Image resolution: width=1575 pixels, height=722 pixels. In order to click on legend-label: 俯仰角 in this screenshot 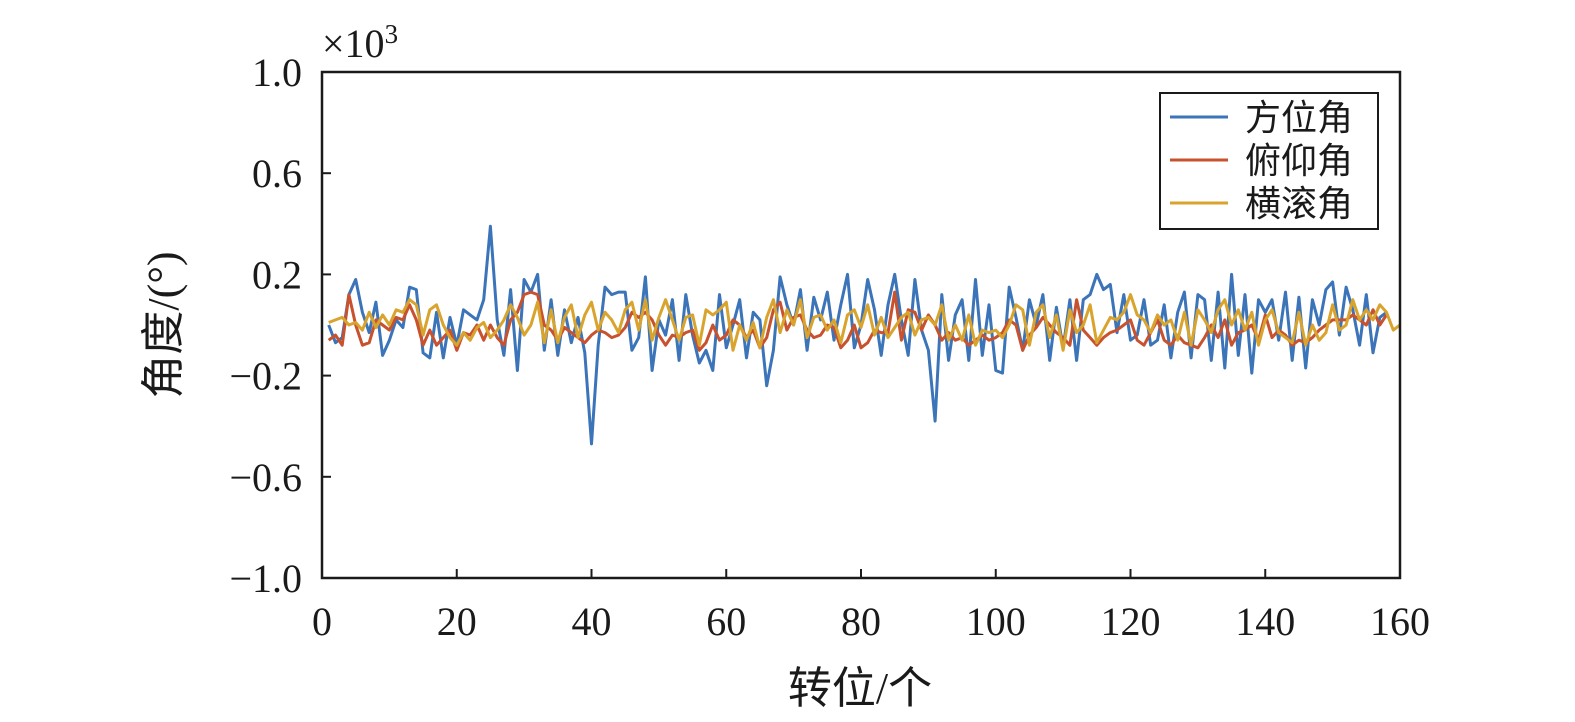, I will do `click(1299, 161)`.